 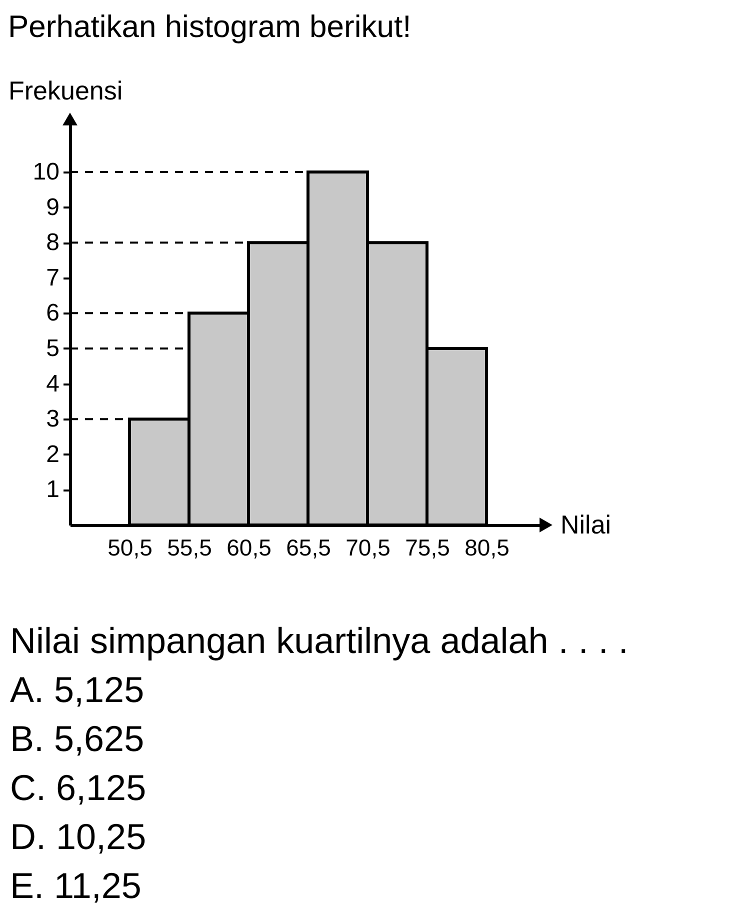 What do you see at coordinates (210, 26) in the screenshot?
I see `chart-title: Perhatikan histogram berikut!` at bounding box center [210, 26].